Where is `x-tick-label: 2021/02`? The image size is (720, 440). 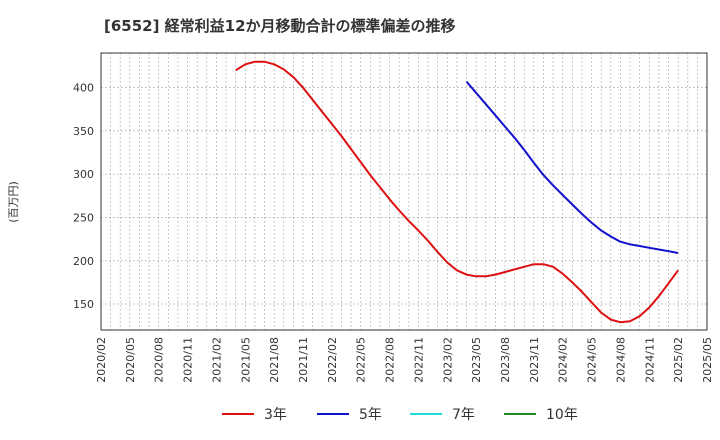
x-tick-label: 2021/02 is located at coordinates (216, 360).